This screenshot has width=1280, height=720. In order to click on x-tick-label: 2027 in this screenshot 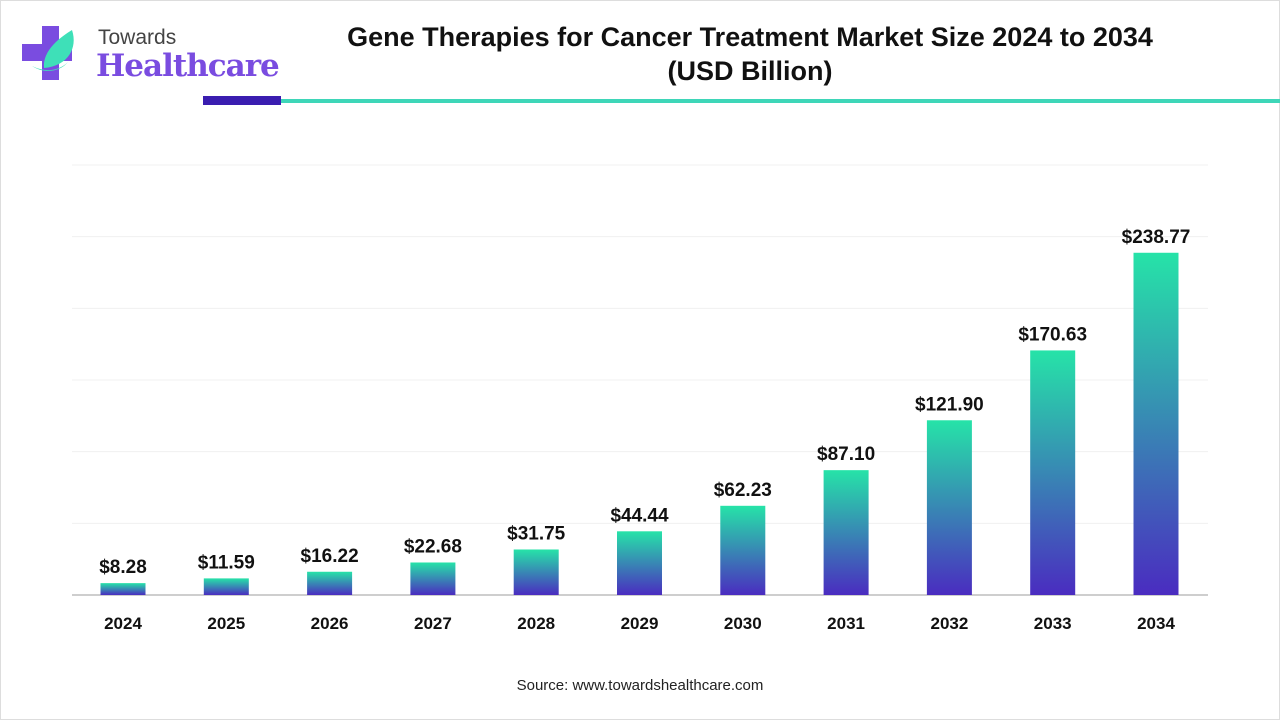, I will do `click(433, 623)`.